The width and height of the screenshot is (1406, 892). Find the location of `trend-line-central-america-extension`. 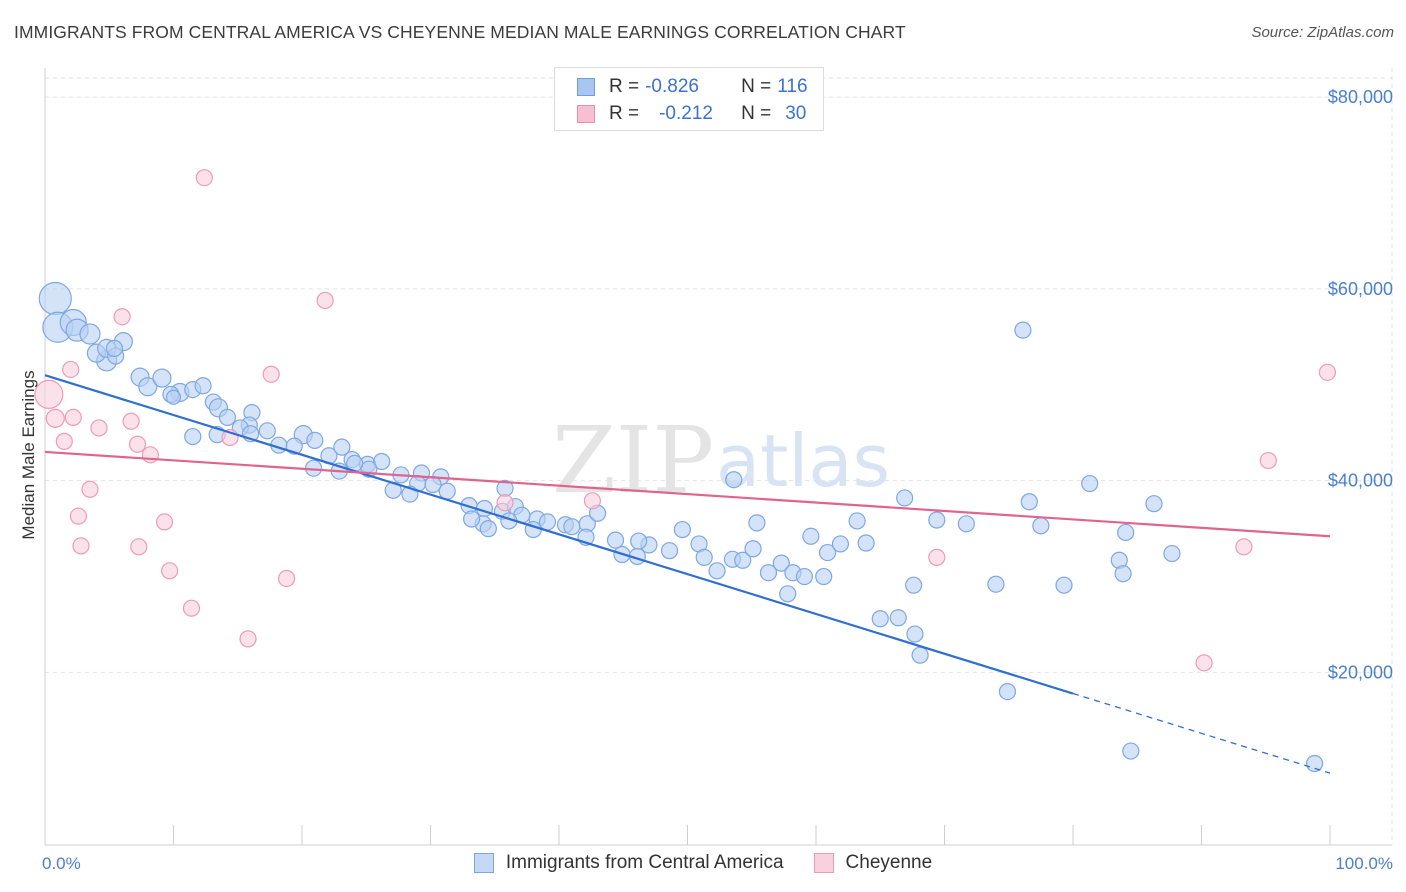

trend-line-central-america-extension is located at coordinates (1201, 733).